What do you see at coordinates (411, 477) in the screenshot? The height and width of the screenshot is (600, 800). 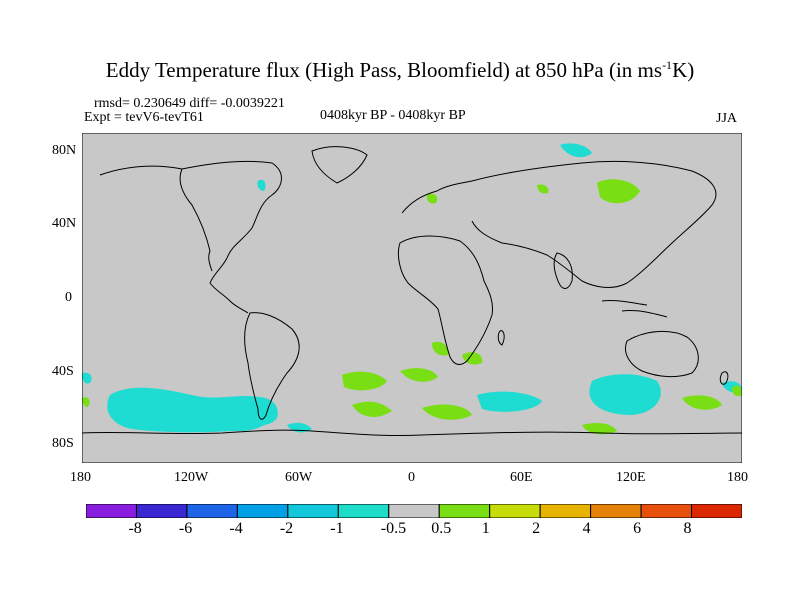 I see `x-tick-label: 0` at bounding box center [411, 477].